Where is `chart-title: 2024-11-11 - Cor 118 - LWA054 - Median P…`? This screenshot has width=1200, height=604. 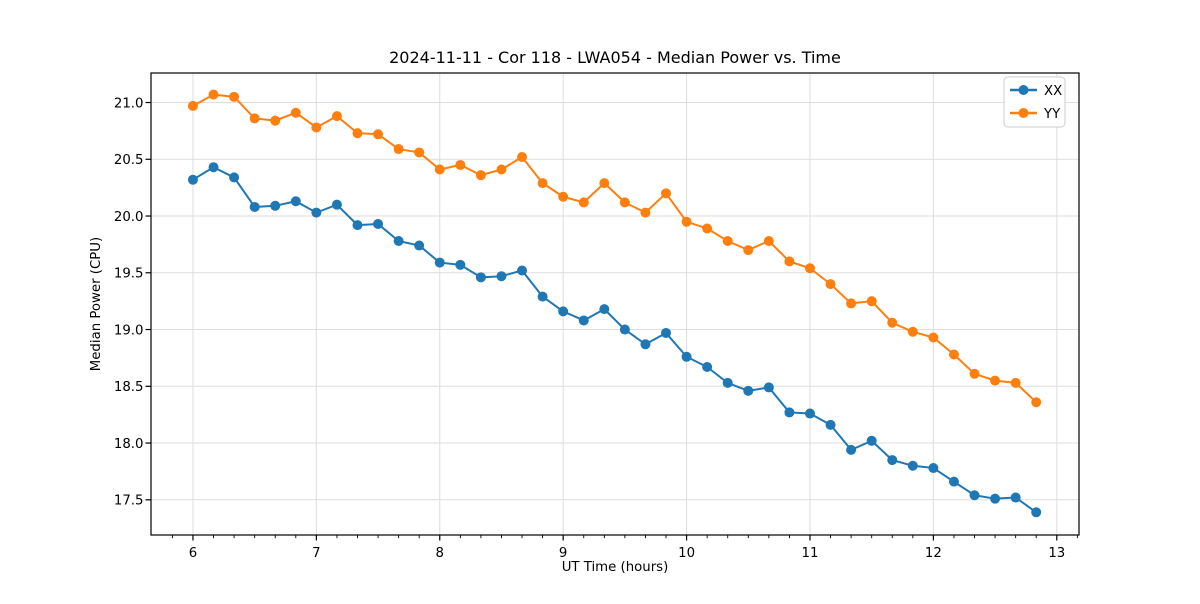
chart-title: 2024-11-11 - Cor 118 - LWA054 - Median P… is located at coordinates (615, 57).